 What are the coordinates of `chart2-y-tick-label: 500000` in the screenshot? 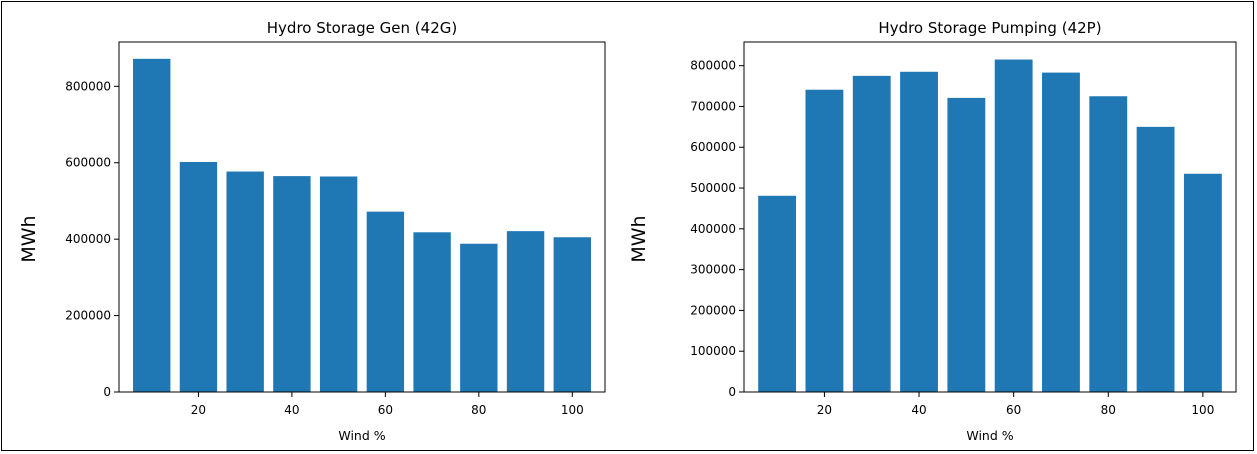 It's located at (713, 188).